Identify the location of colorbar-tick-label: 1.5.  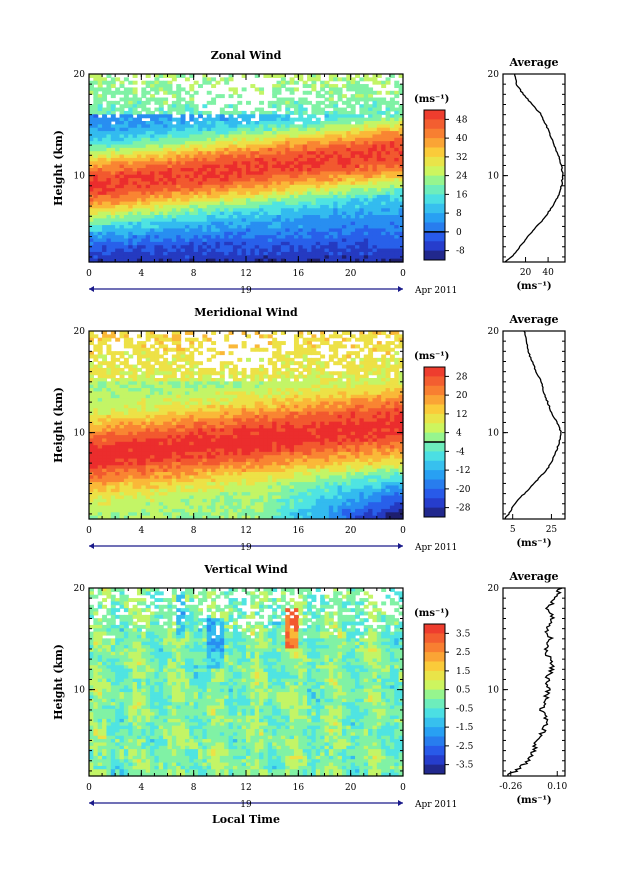
(463, 672).